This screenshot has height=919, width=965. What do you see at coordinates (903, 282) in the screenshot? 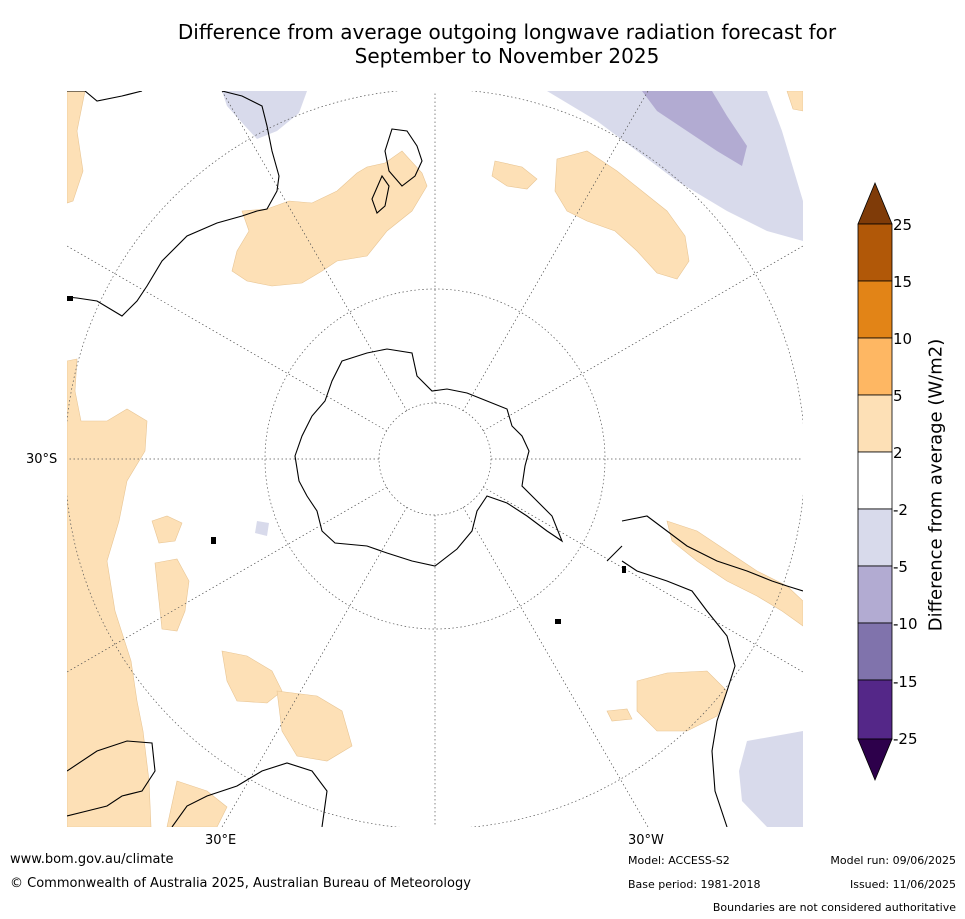
I see `colorbar-tick-15: 15` at bounding box center [903, 282].